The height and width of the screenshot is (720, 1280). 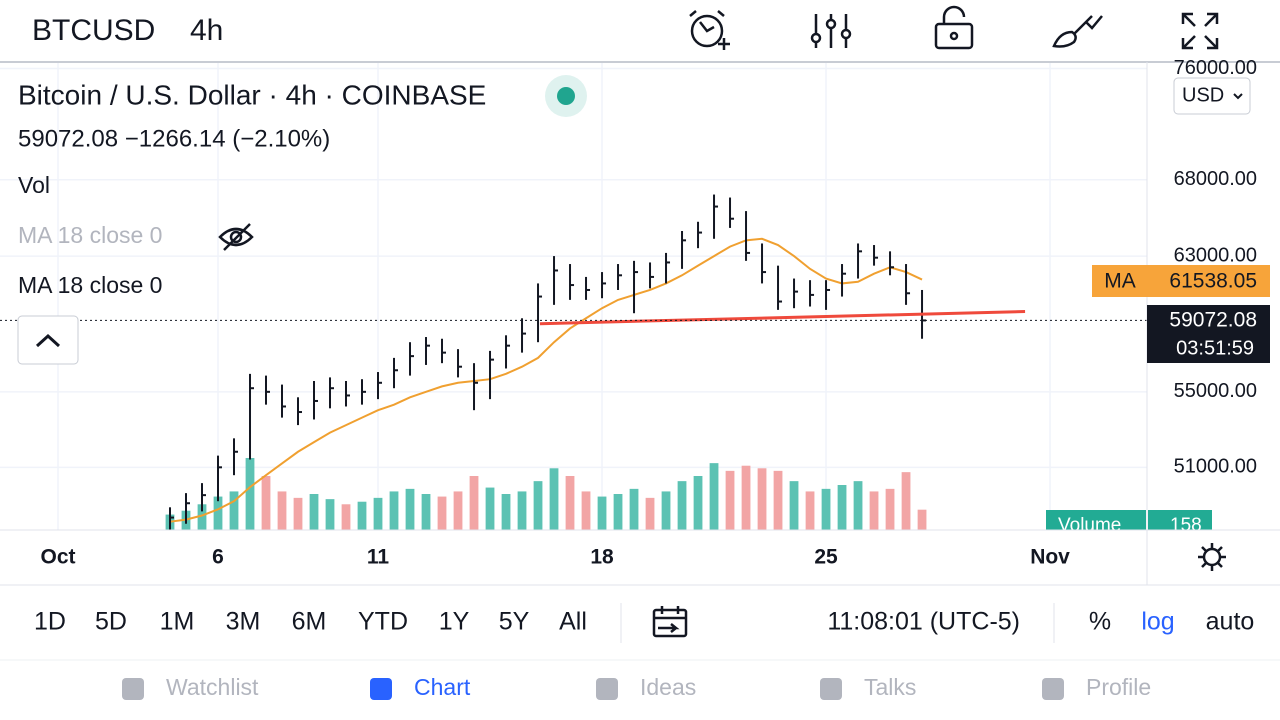 What do you see at coordinates (602, 557) in the screenshot?
I see `x-tick-label: 18` at bounding box center [602, 557].